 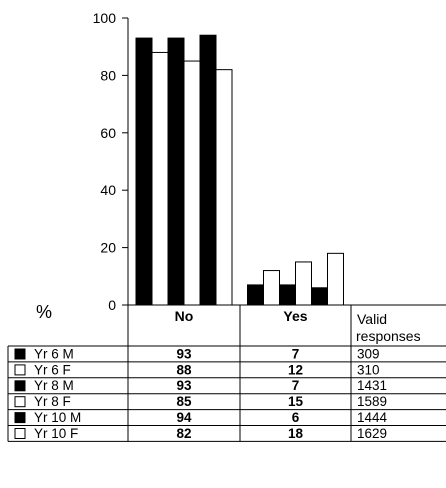 I want to click on legend-label: Yr 10 M, so click(x=57, y=417).